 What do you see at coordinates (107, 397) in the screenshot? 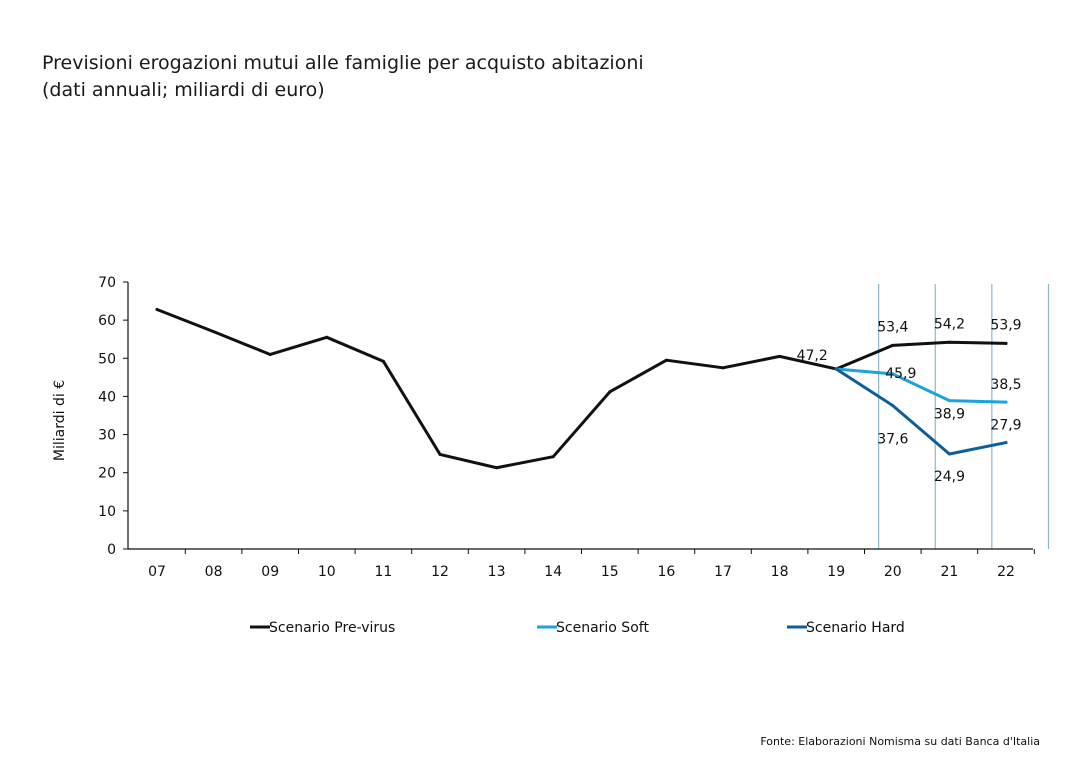
I see `y-tick-label-40: 40` at bounding box center [107, 397].